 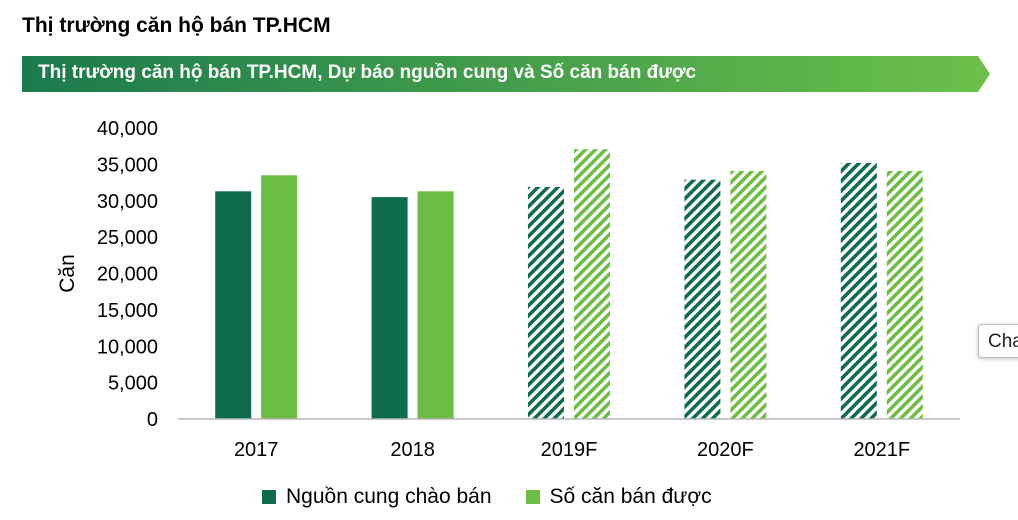 I want to click on bar-sold-2019F, so click(x=592, y=284).